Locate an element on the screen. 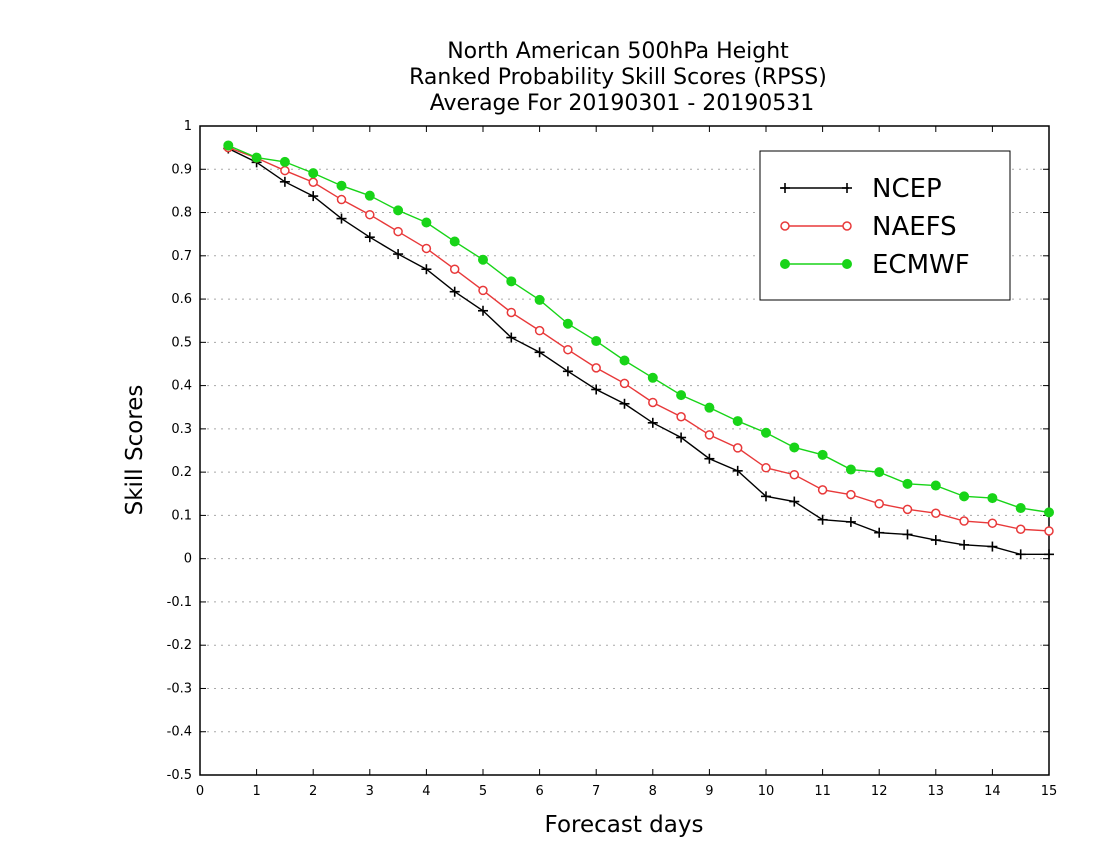 The image size is (1100, 850). y-tick-label: 0.4 is located at coordinates (181, 386).